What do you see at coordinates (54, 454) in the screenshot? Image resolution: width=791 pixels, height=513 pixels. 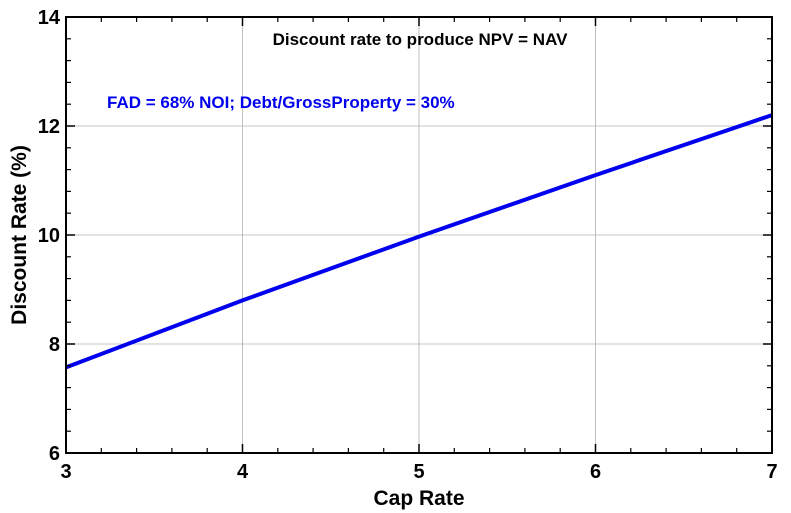 I see `y-tick-label: 6` at bounding box center [54, 454].